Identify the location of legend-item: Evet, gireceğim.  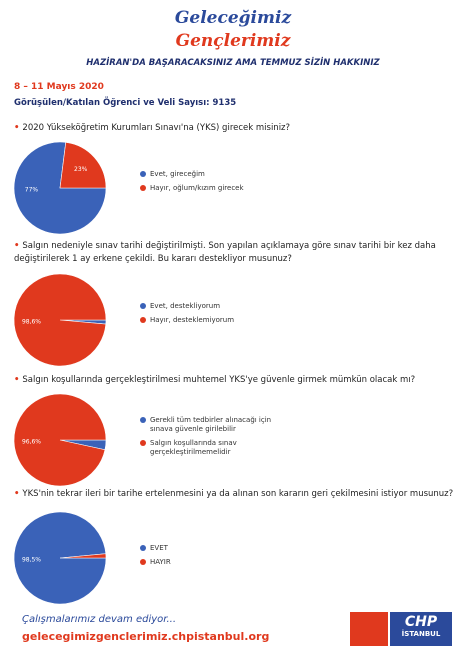
(215, 174).